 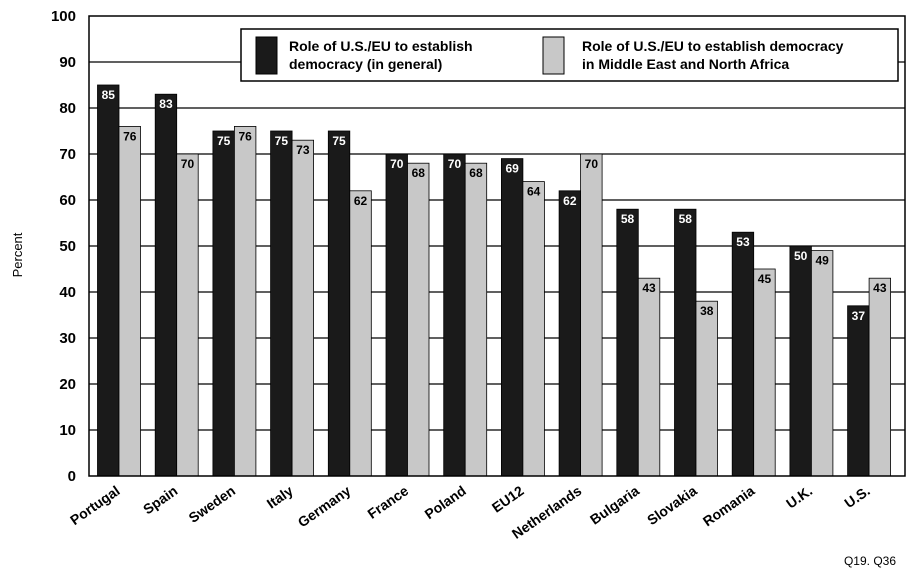 What do you see at coordinates (591, 315) in the screenshot?
I see `bar-mena-netherlands` at bounding box center [591, 315].